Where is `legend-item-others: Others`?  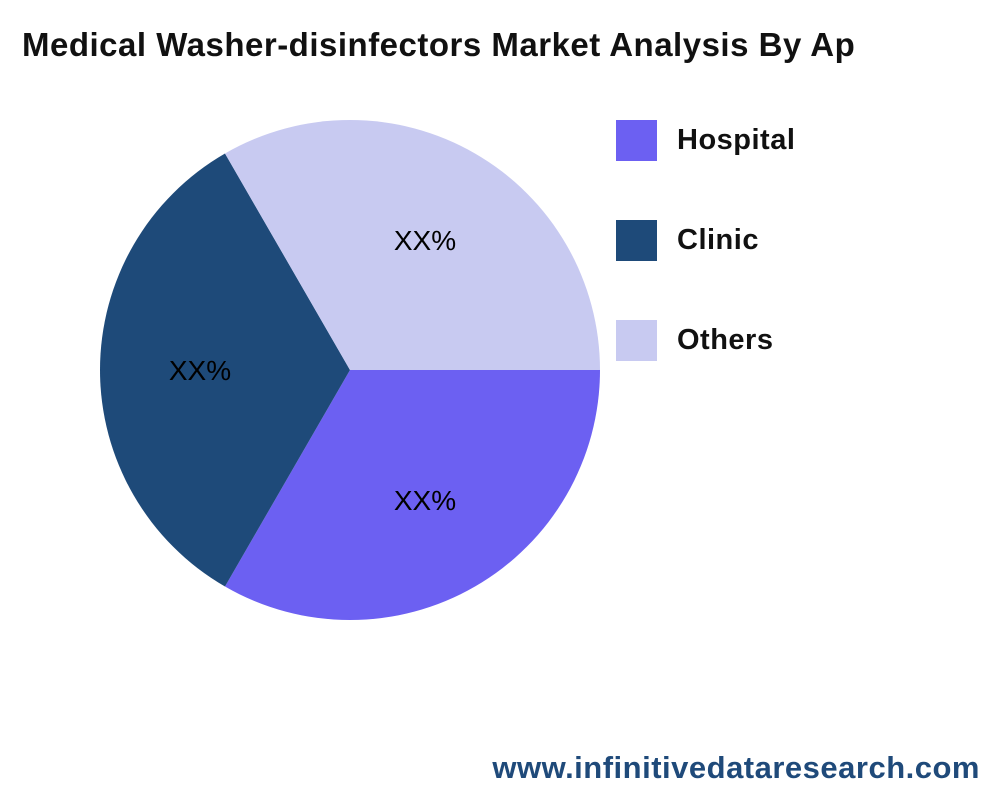 legend-item-others: Others is located at coordinates (694, 340).